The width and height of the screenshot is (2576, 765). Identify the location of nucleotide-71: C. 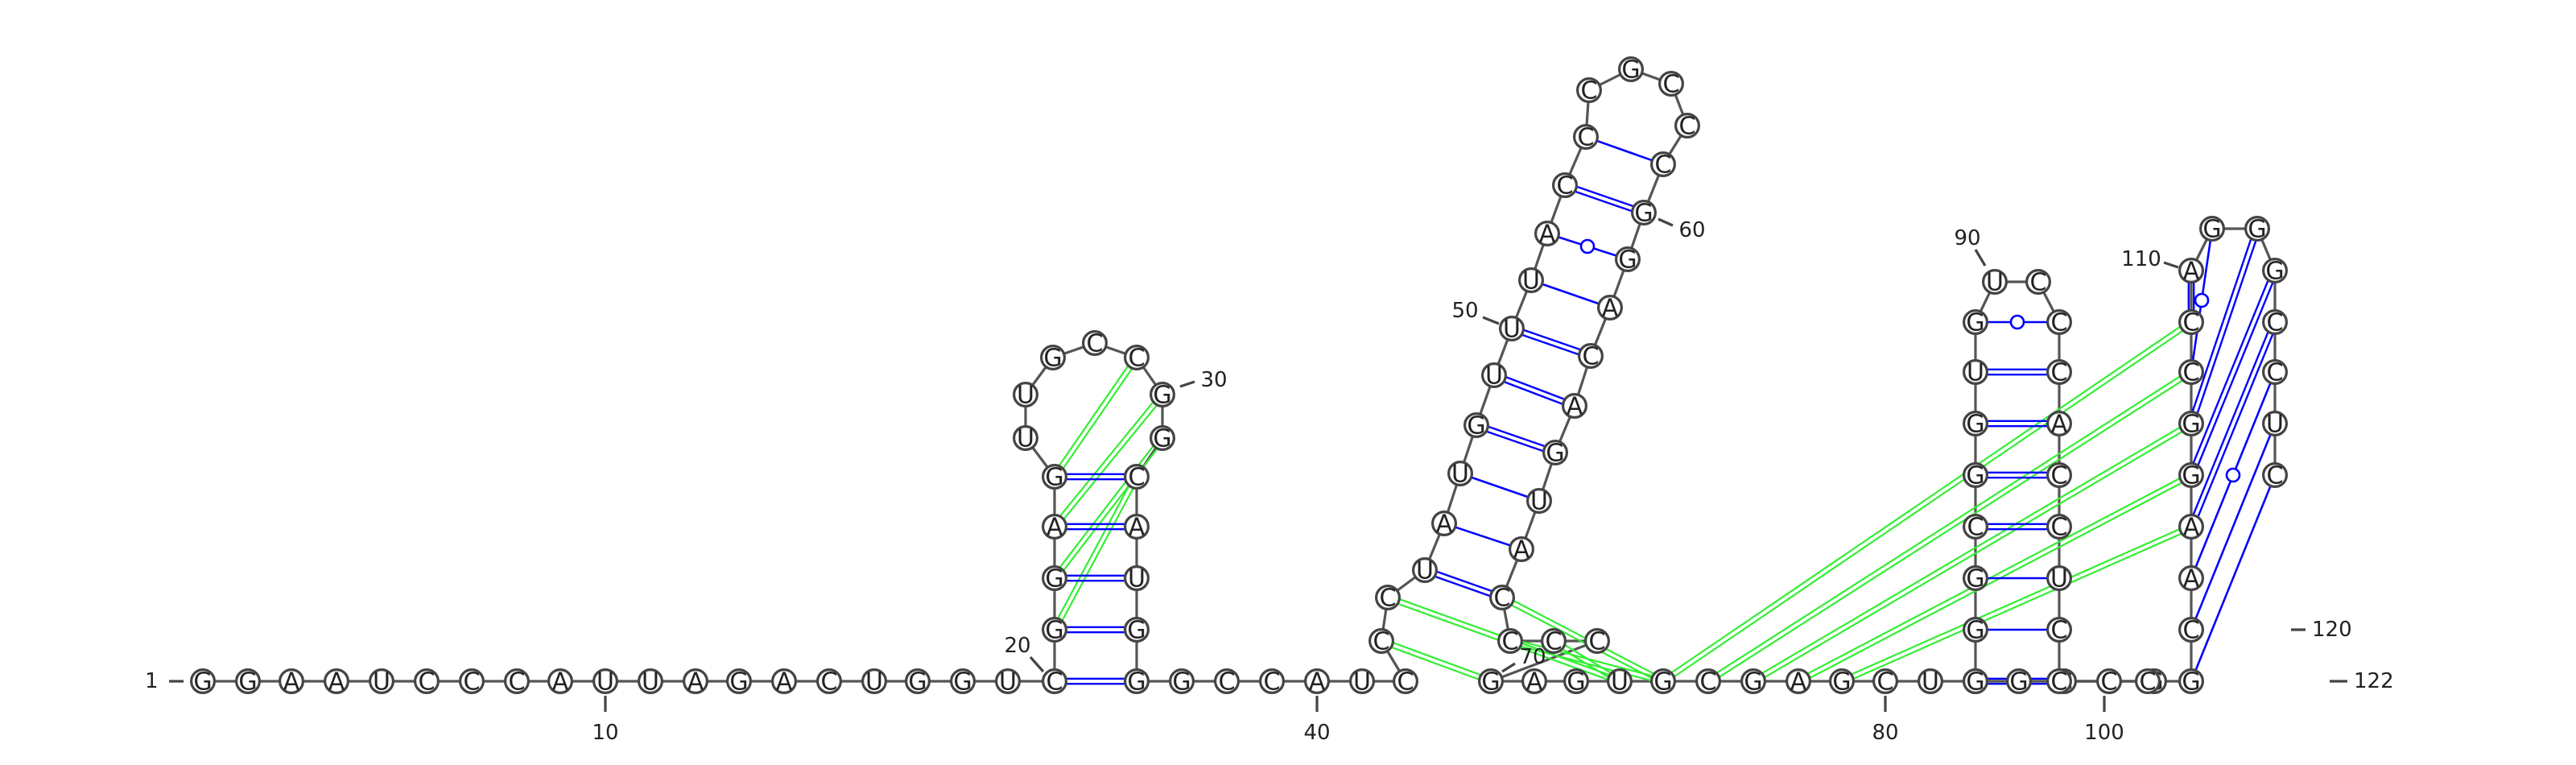
(1597, 642).